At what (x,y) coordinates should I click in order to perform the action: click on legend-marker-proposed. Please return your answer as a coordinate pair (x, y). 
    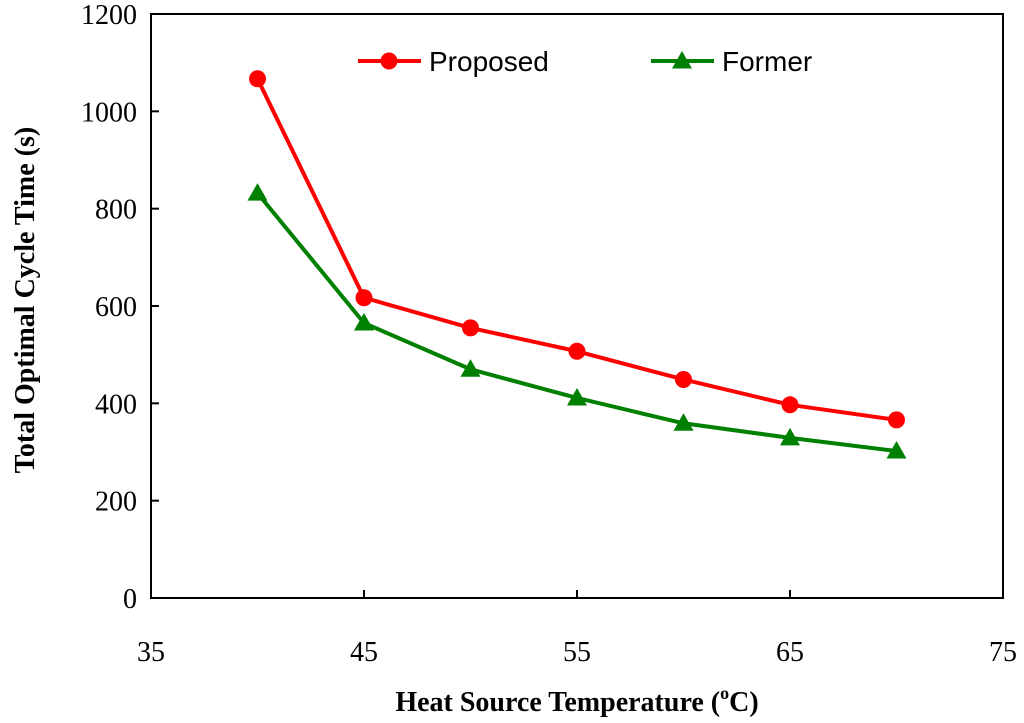
    Looking at the image, I should click on (389, 61).